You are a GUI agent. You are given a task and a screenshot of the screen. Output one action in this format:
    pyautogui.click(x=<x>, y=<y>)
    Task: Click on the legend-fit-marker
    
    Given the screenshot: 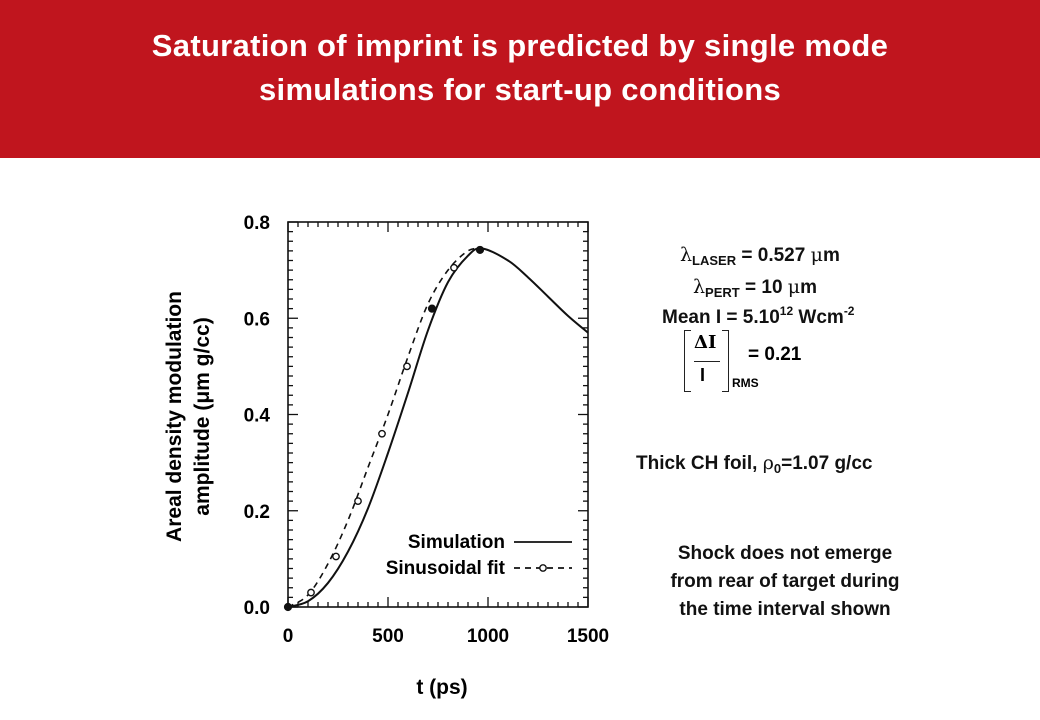 What is the action you would take?
    pyautogui.click(x=543, y=568)
    